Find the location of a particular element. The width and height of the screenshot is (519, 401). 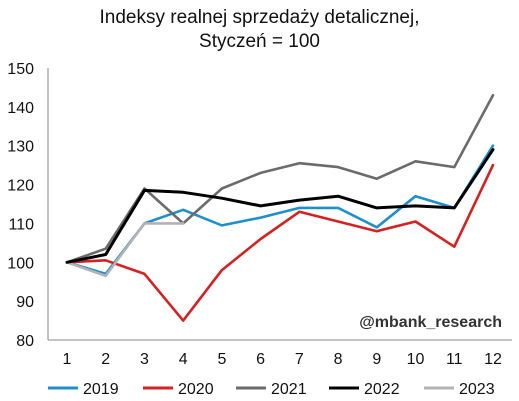

x-tick-label: 8 is located at coordinates (338, 359).